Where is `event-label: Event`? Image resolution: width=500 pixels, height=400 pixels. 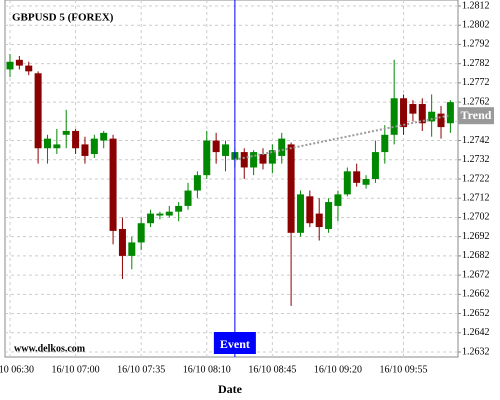 event-label: Event is located at coordinates (235, 344).